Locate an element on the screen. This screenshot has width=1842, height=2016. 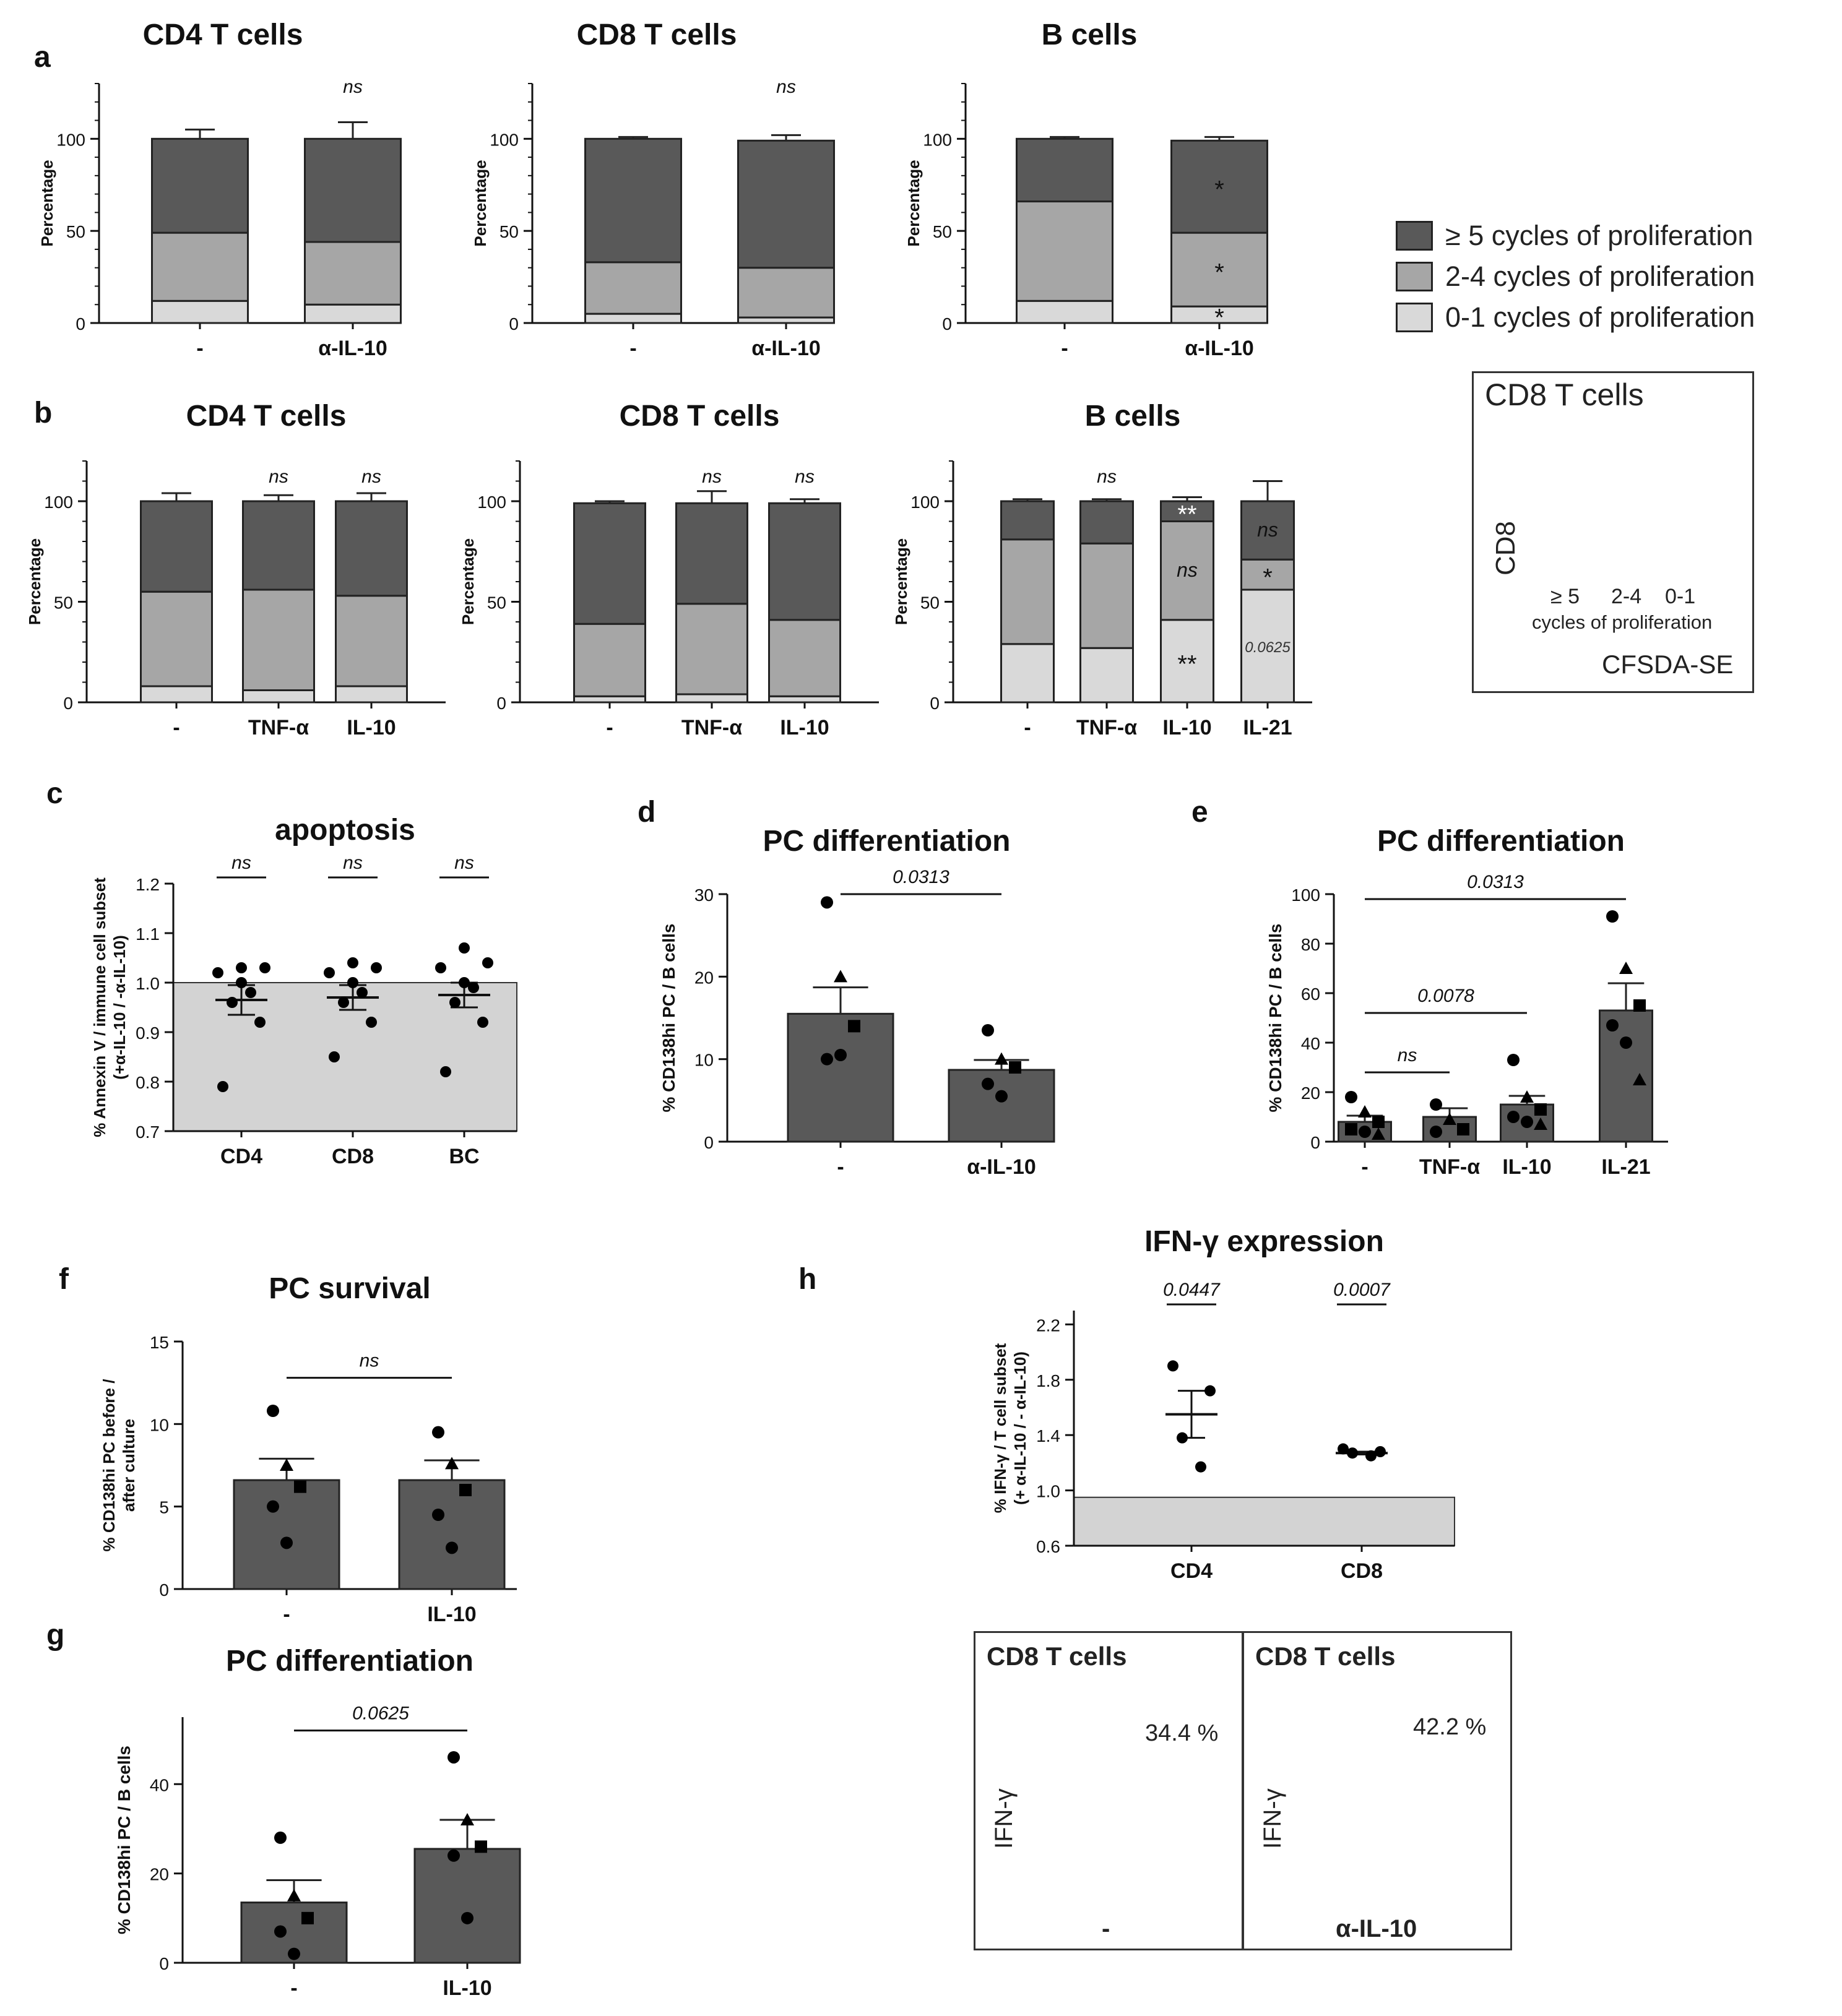
x-tick-label: BC is located at coordinates (464, 1156).